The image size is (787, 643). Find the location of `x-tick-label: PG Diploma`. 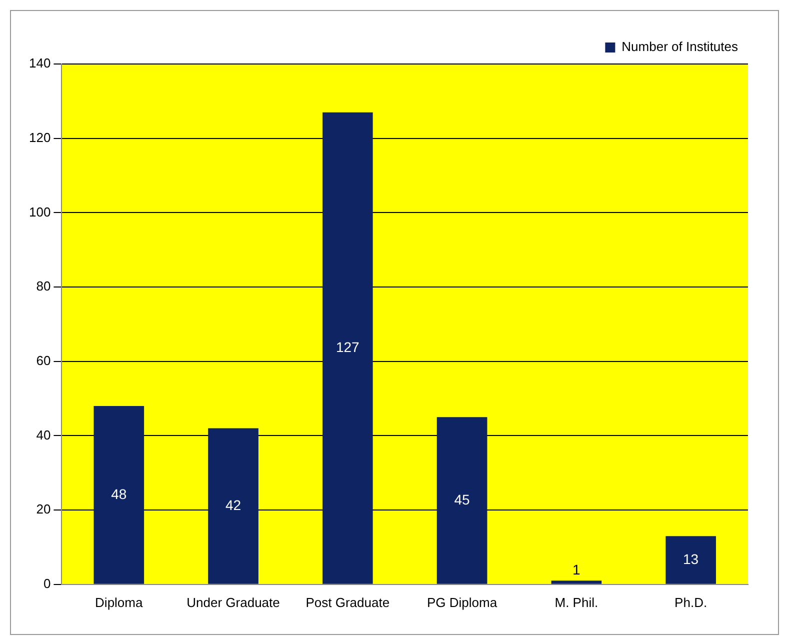

x-tick-label: PG Diploma is located at coordinates (462, 602).